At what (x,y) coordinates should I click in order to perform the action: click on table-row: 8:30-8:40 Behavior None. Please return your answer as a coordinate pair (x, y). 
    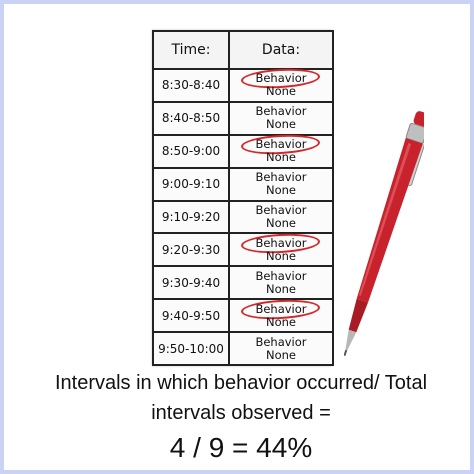
    Looking at the image, I should click on (243, 85).